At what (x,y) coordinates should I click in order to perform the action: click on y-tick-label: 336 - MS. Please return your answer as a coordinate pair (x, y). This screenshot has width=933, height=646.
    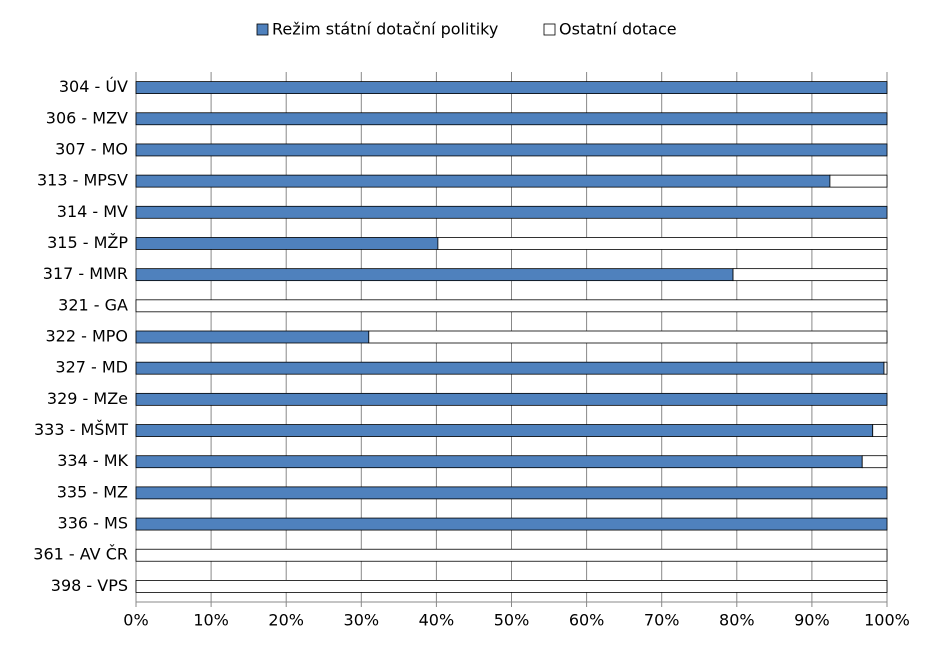
    Looking at the image, I should click on (93, 523).